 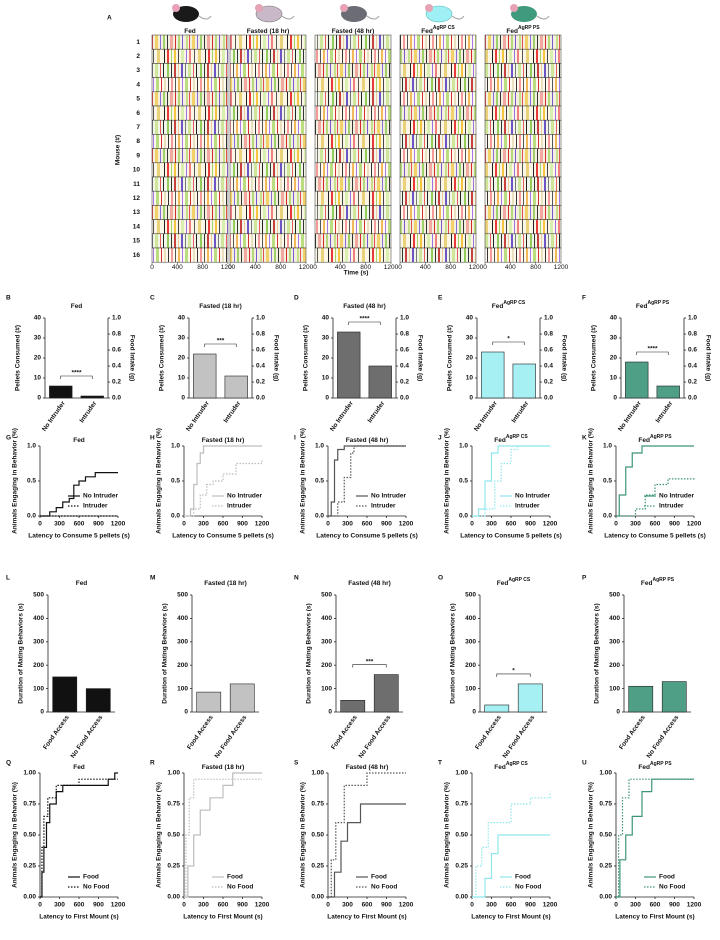 What do you see at coordinates (173, 773) in the screenshot?
I see `y-tick-label: 1.00` at bounding box center [173, 773].